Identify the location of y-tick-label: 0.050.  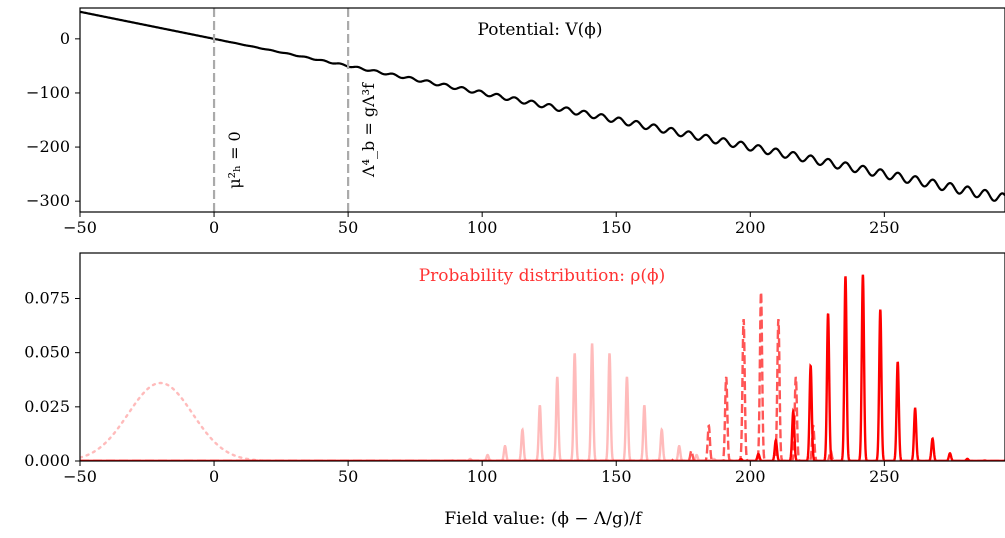
(47, 352).